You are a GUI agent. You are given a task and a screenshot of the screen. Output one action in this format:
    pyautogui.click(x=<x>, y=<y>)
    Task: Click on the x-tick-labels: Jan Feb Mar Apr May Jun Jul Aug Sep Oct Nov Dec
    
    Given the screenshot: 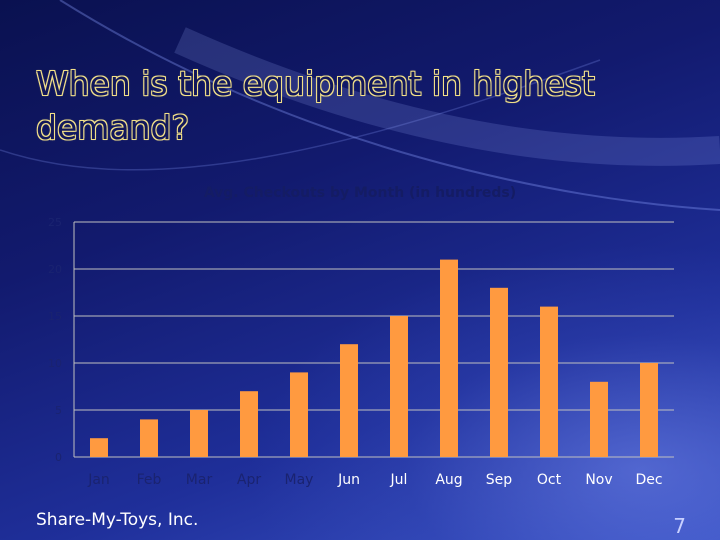 What is the action you would take?
    pyautogui.click(x=374, y=480)
    